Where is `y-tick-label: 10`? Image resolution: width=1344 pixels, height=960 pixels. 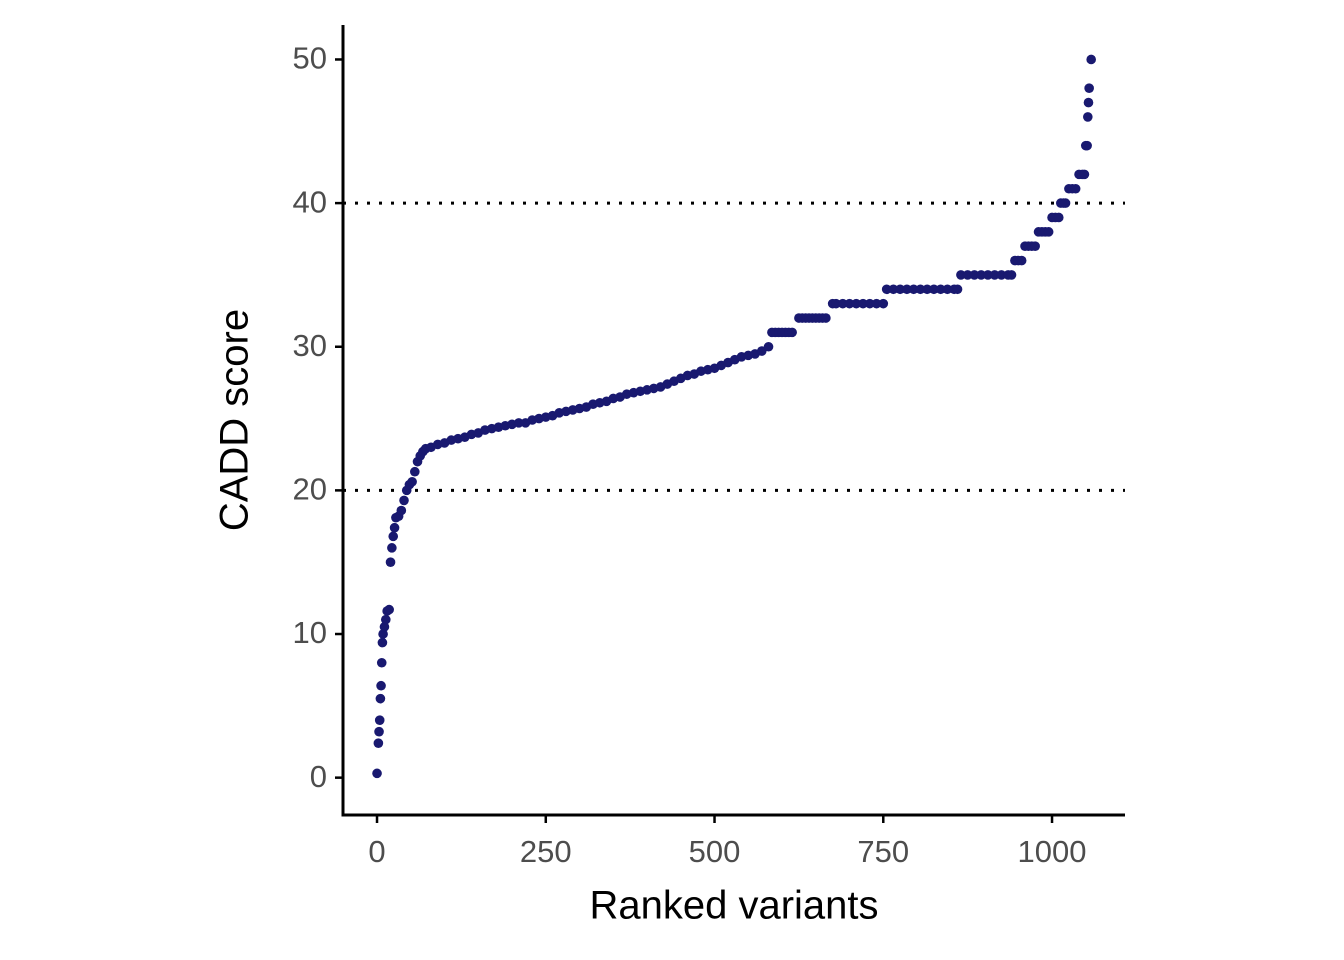 y-tick-label: 10 is located at coordinates (310, 632).